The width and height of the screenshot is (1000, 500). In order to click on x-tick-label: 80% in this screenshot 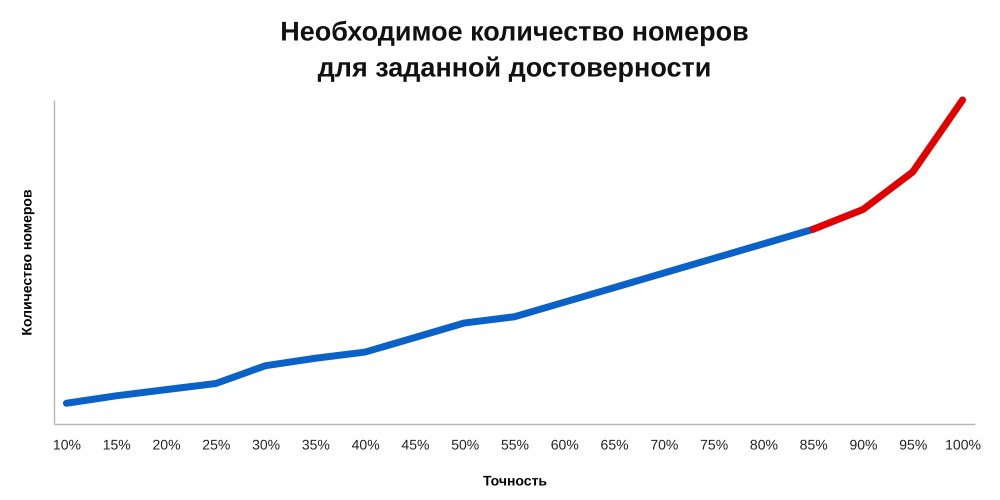, I will do `click(764, 444)`.